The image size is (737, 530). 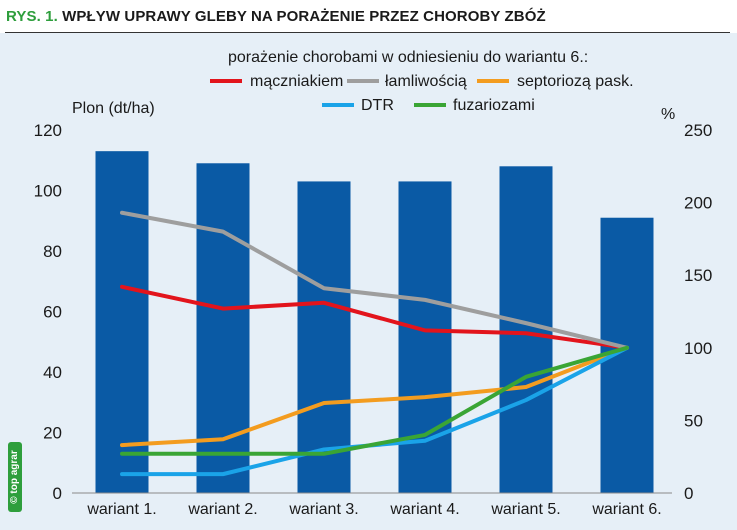 I want to click on x-tick-label: wariant 5., so click(x=525, y=509).